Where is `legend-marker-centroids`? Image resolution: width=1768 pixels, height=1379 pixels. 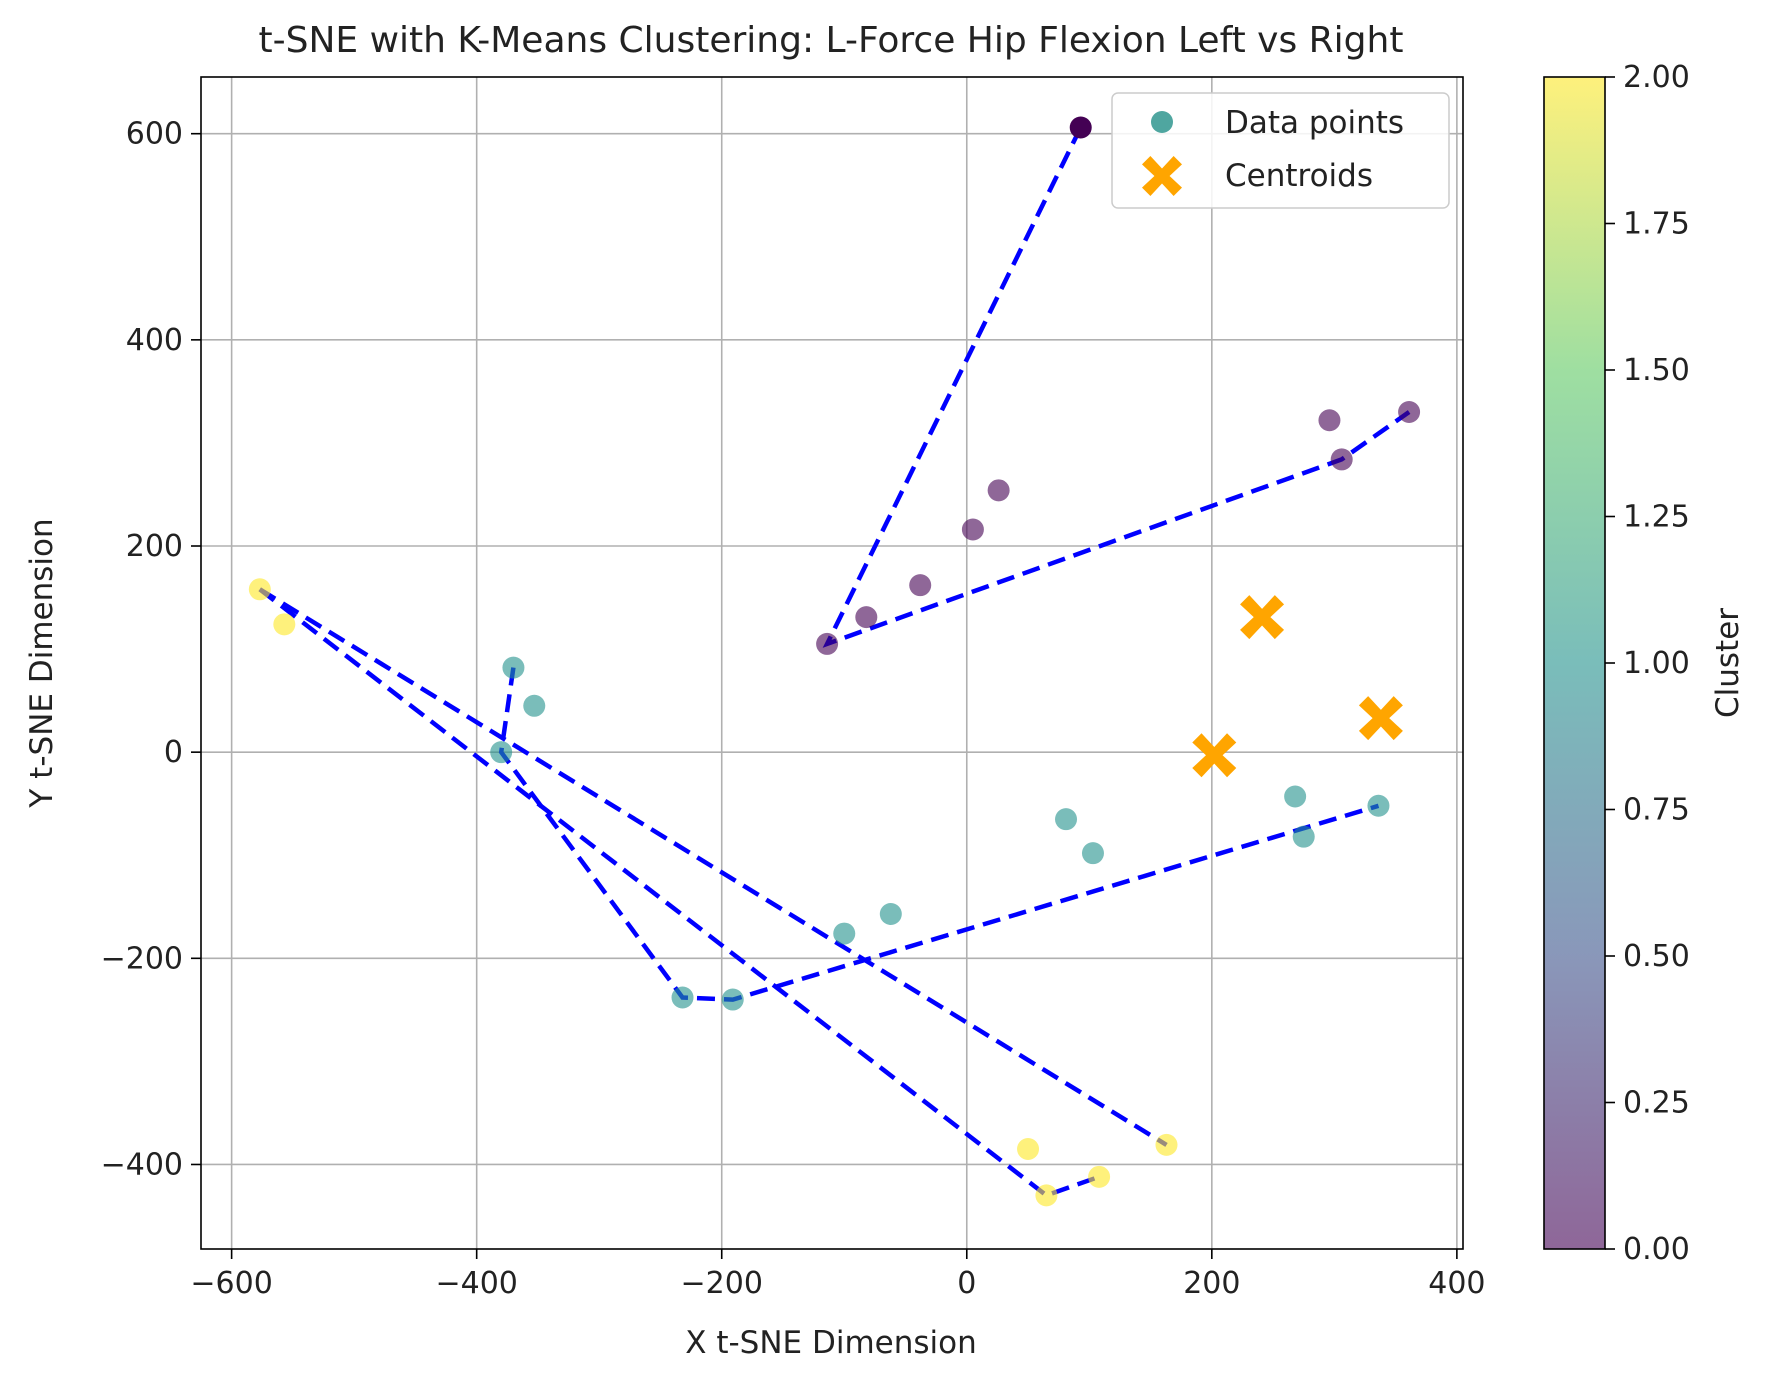
legend-marker-centroids is located at coordinates (1162, 176).